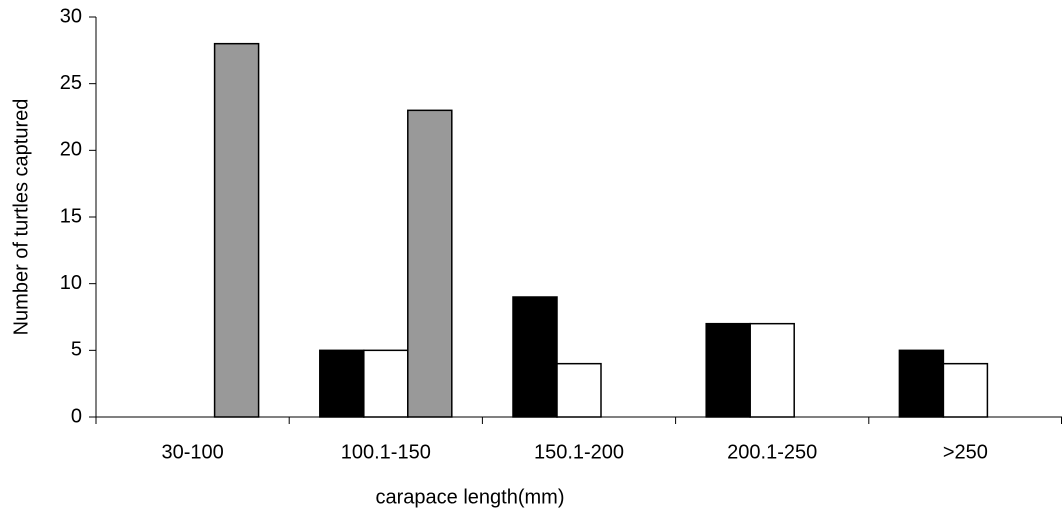 The image size is (1062, 517). What do you see at coordinates (579, 452) in the screenshot?
I see `x-tick-label: 150.1-200` at bounding box center [579, 452].